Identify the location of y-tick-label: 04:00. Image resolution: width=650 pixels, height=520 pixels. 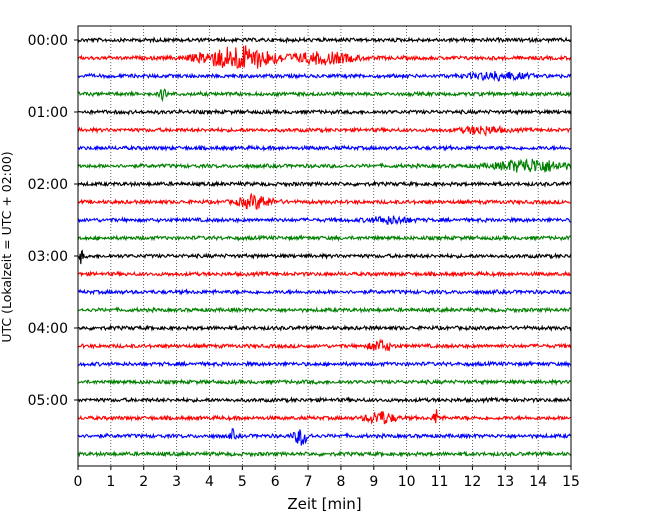
(48, 329).